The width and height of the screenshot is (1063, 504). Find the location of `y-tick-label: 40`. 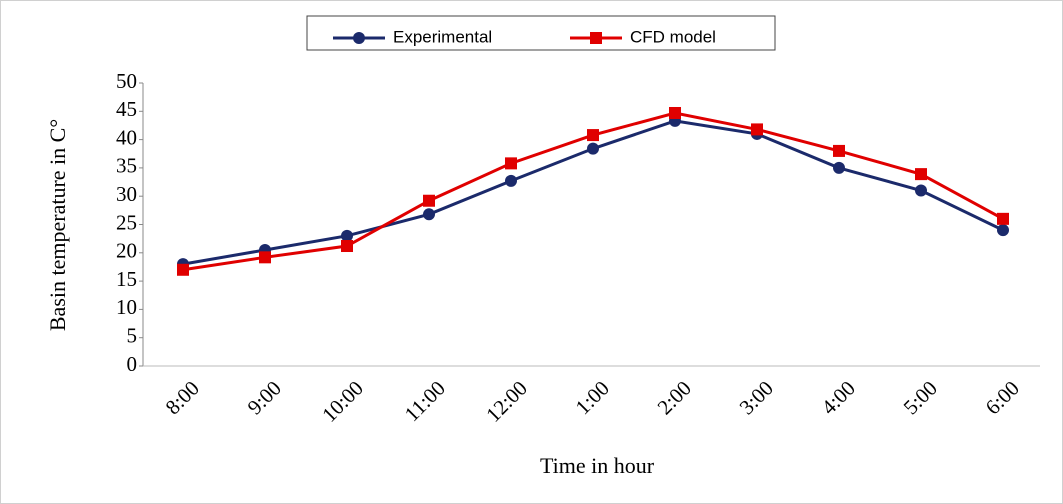

y-tick-label: 40 is located at coordinates (126, 137).